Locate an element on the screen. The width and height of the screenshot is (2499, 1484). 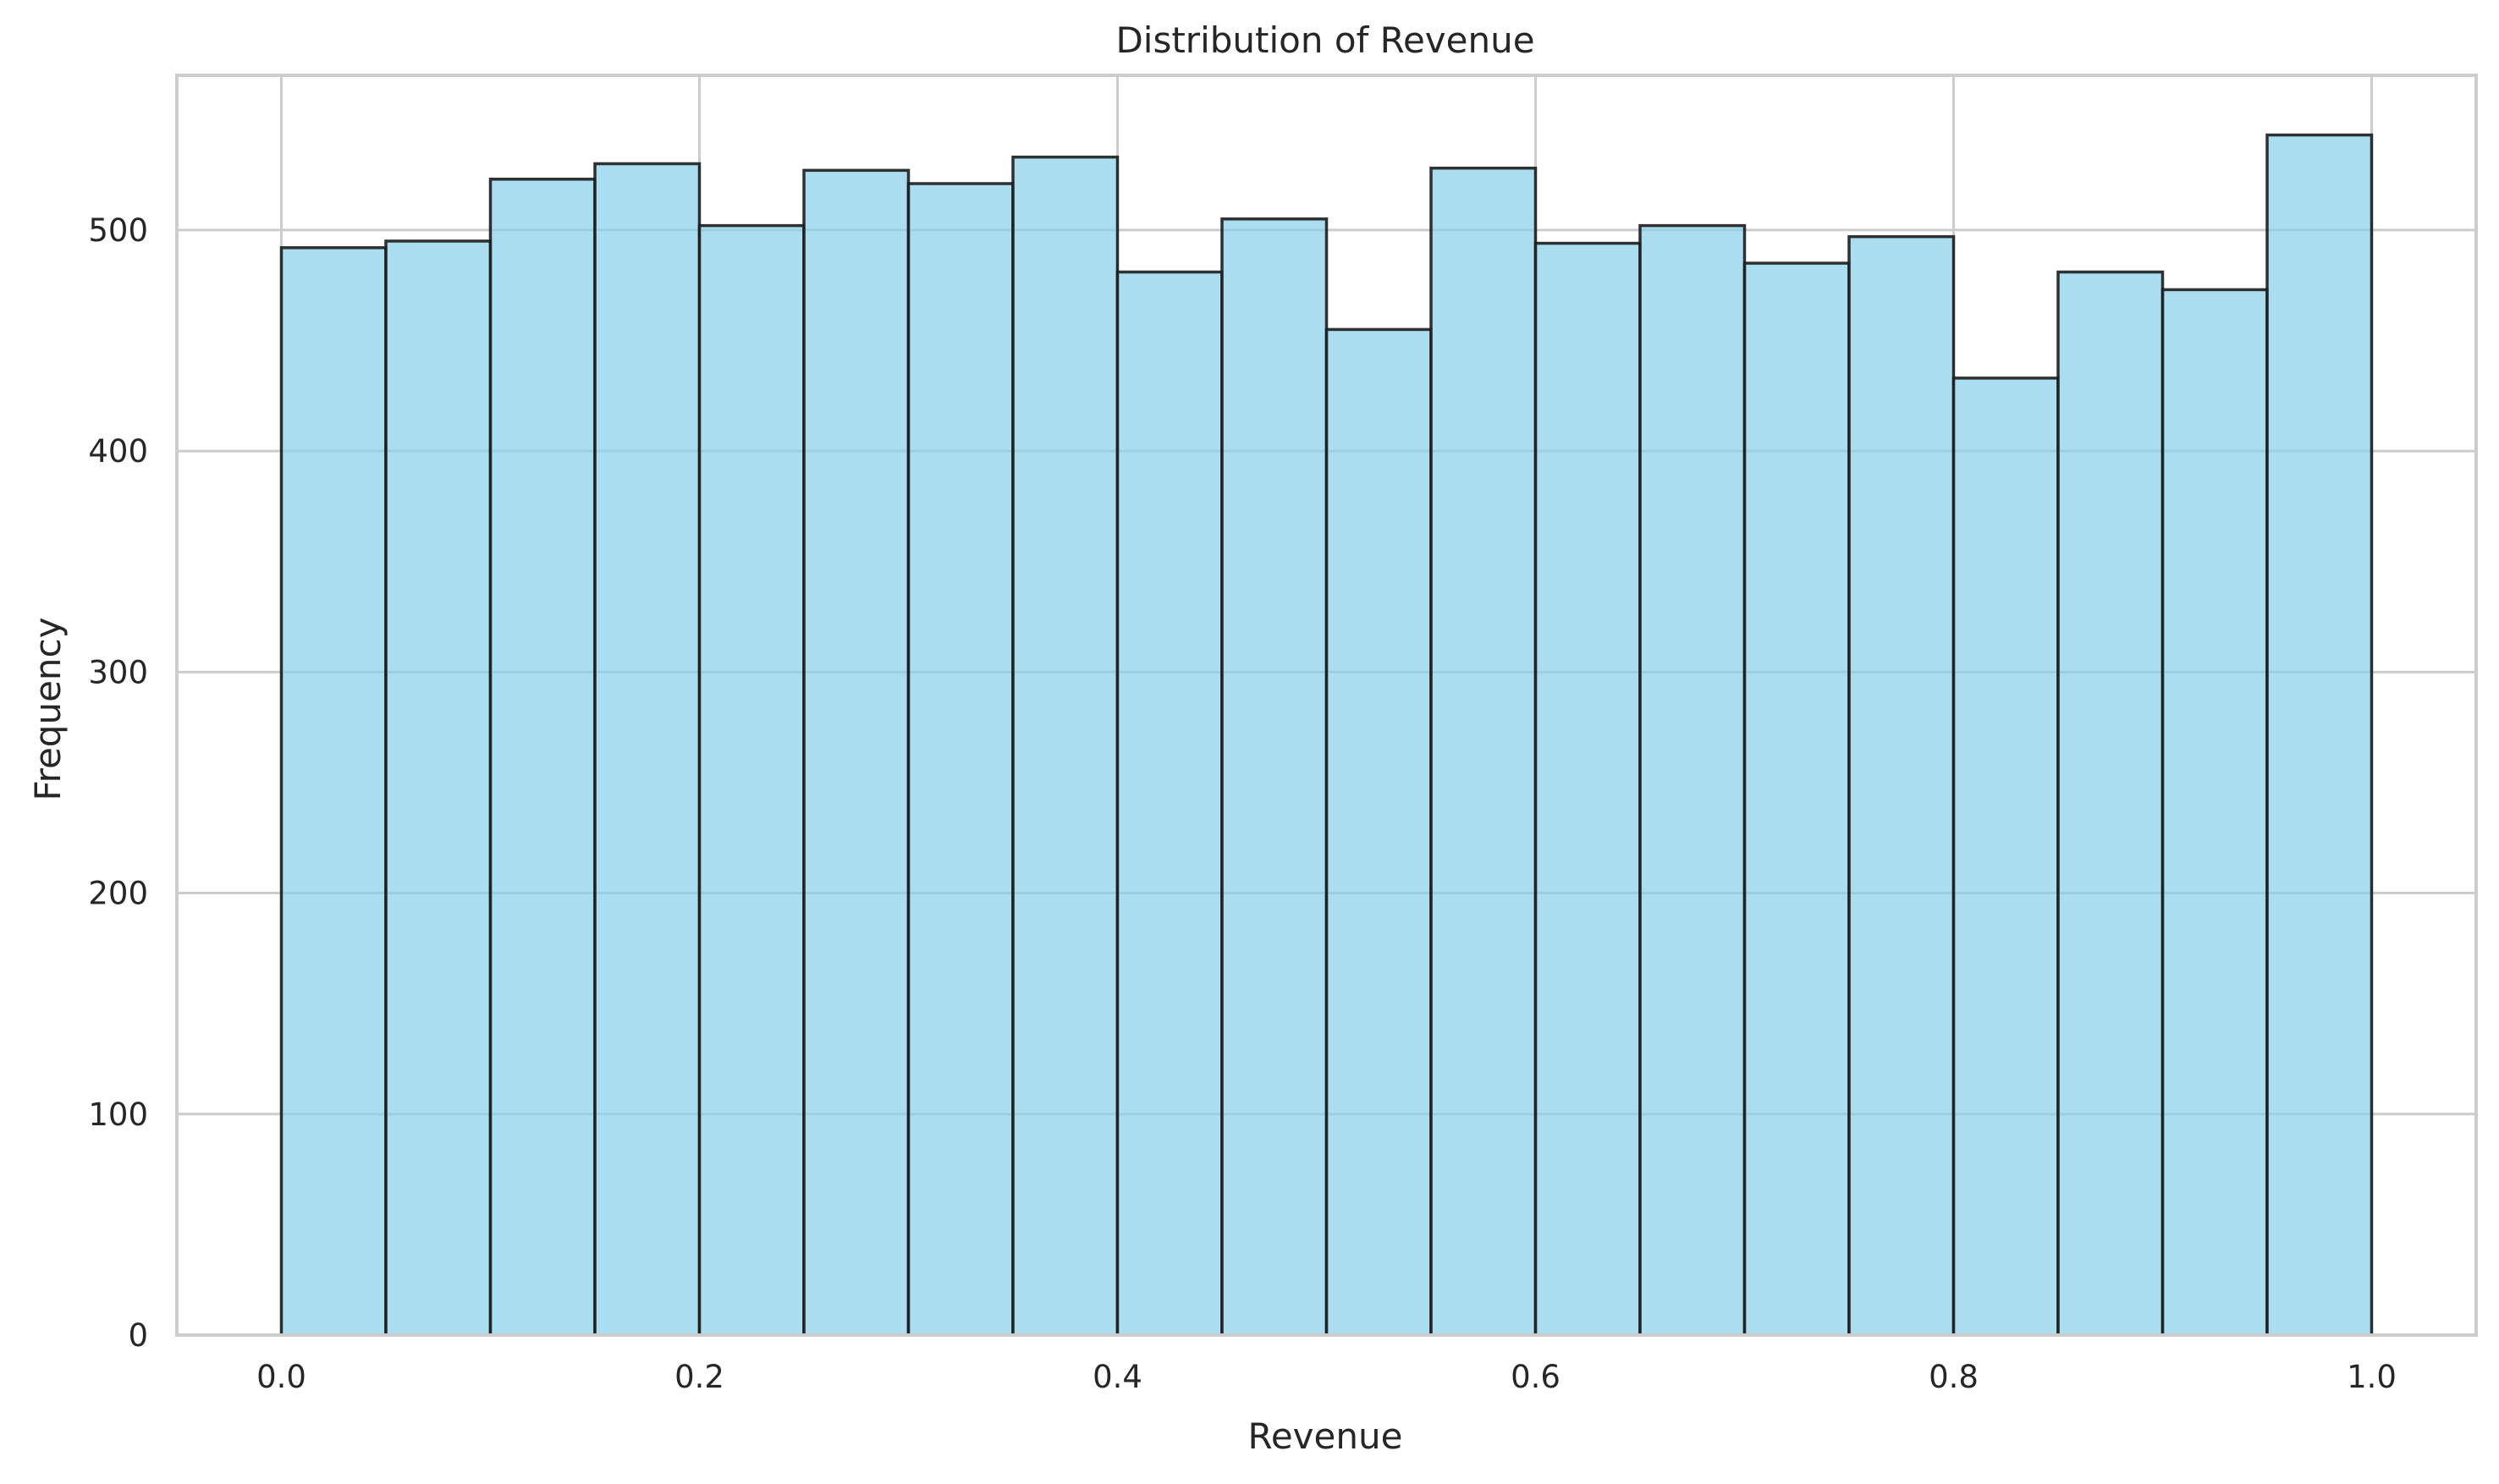
x-tick-label: 0.2 is located at coordinates (699, 1377).